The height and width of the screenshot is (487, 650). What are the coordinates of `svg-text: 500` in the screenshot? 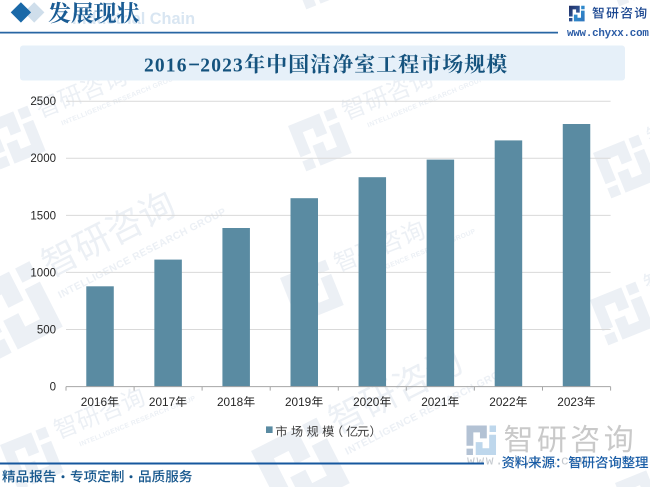 It's located at (46, 330).